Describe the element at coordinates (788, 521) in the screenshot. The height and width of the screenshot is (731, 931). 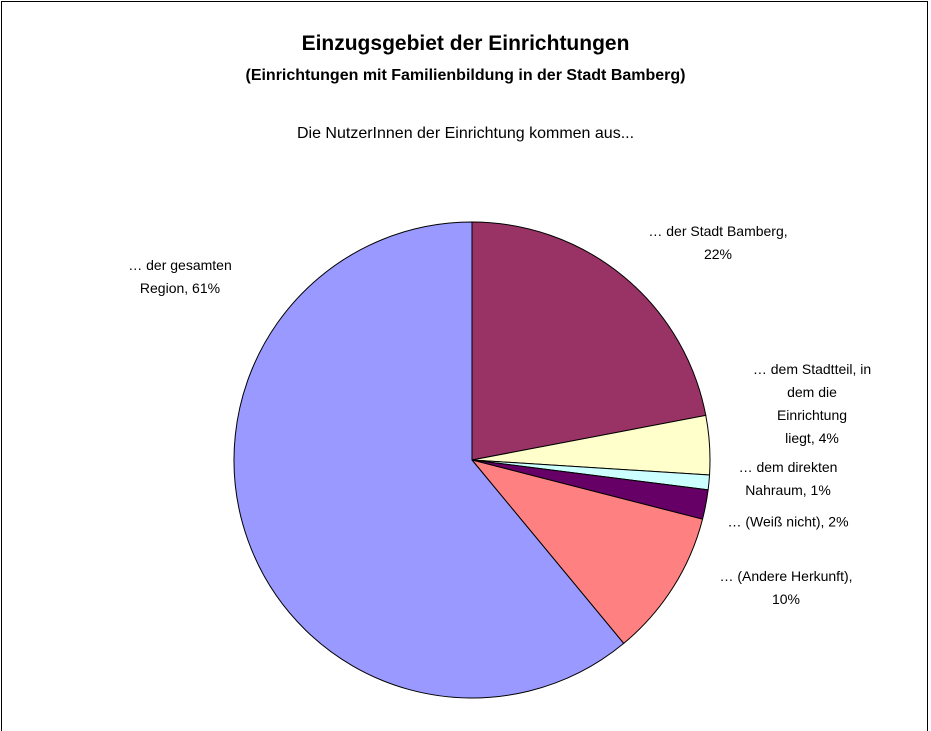
I see `data-label: … (Weiß nicht), 2%` at that location.